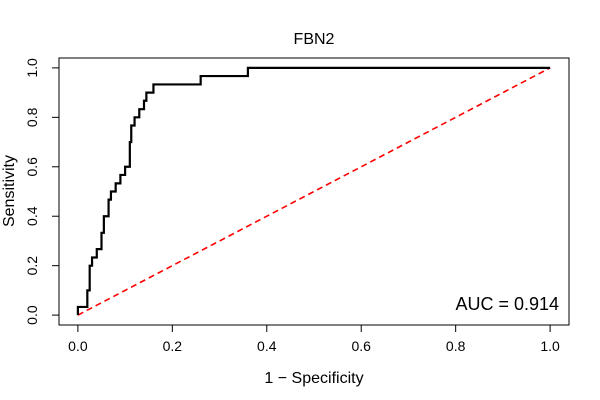 Image resolution: width=600 pixels, height=400 pixels. What do you see at coordinates (267, 346) in the screenshot?
I see `x-tick-label: 0.4` at bounding box center [267, 346].